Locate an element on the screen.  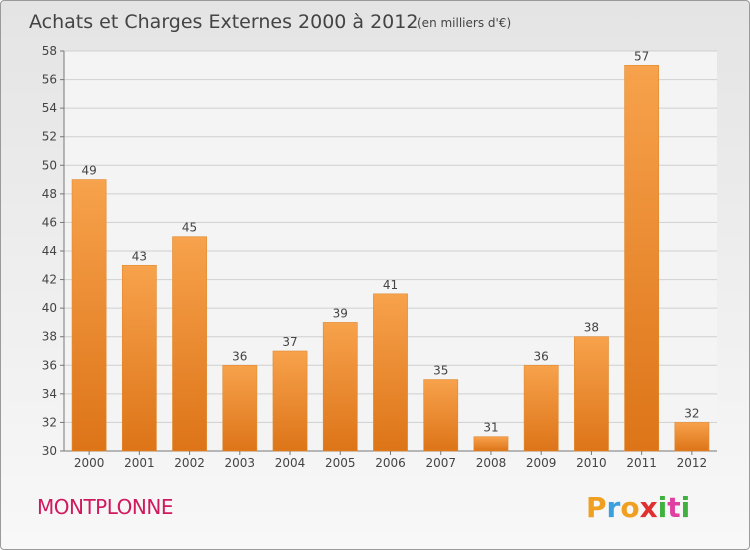
logo-letter: x is located at coordinates (648, 507).